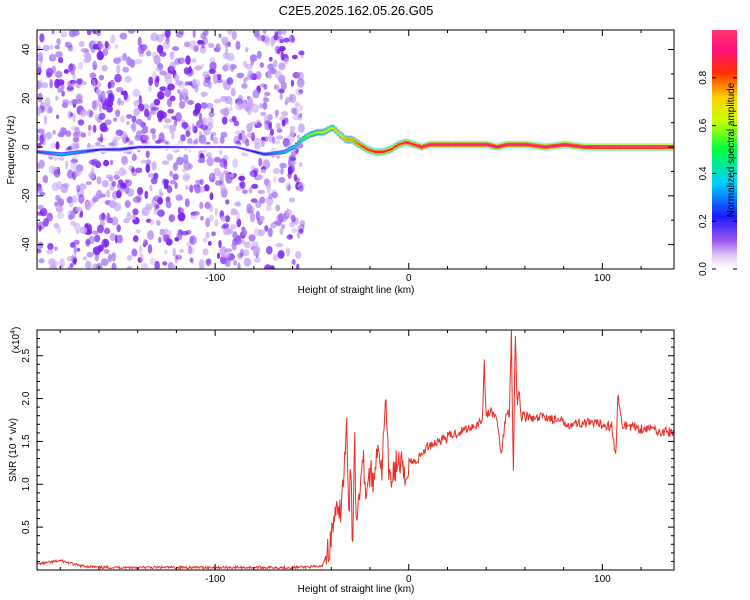  Describe the element at coordinates (356, 290) in the screenshot. I see `spectrogram-x-axis-label: Height of straight line (km)` at that location.